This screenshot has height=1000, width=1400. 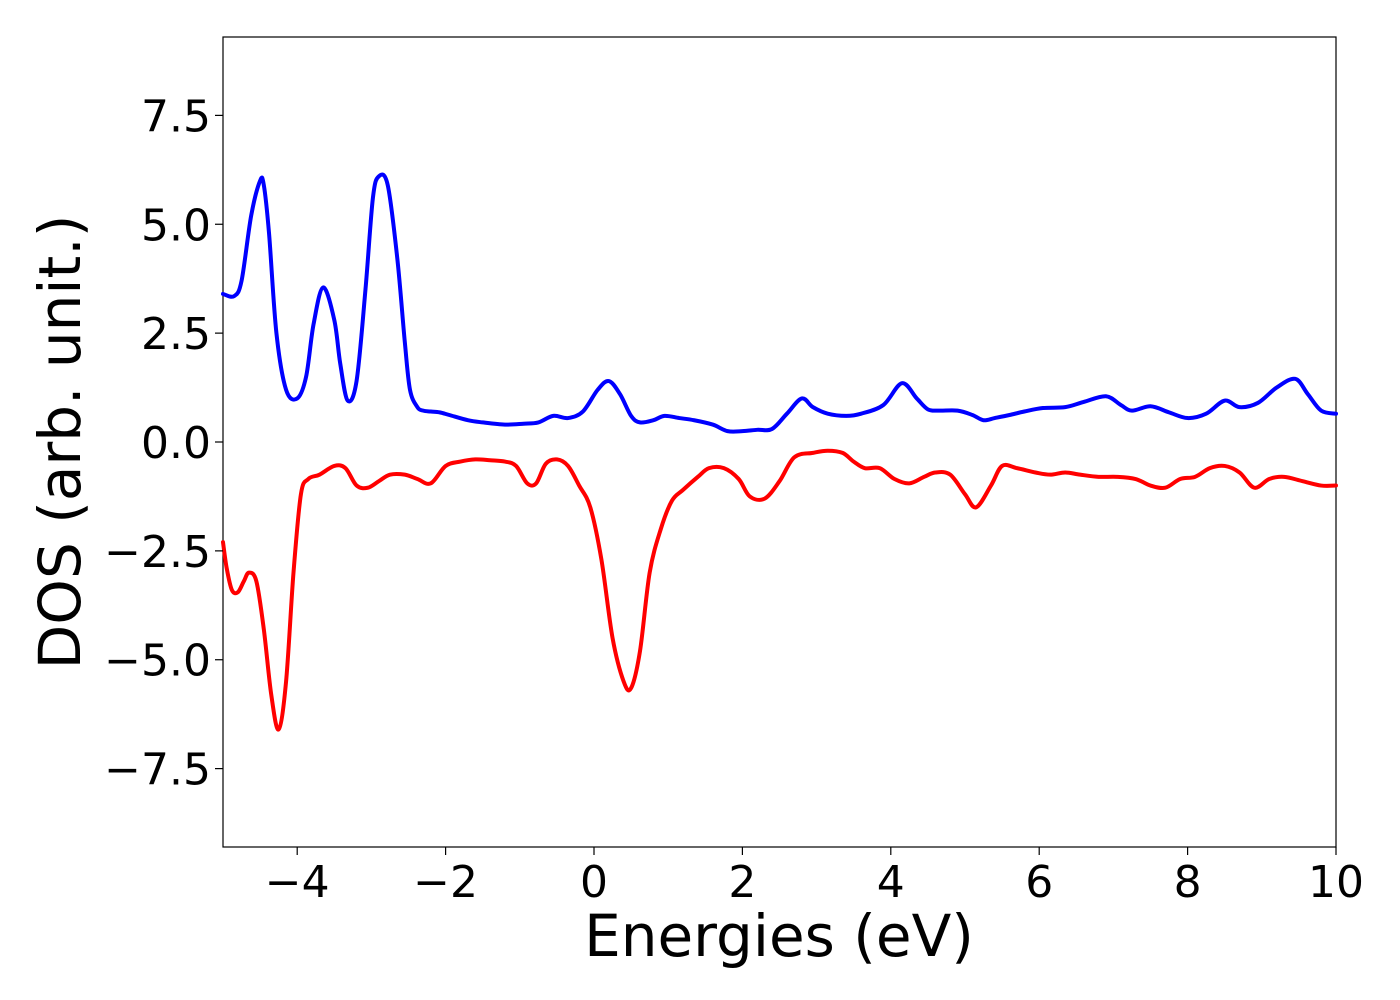 I want to click on x-tick-label: 2, so click(x=742, y=882).